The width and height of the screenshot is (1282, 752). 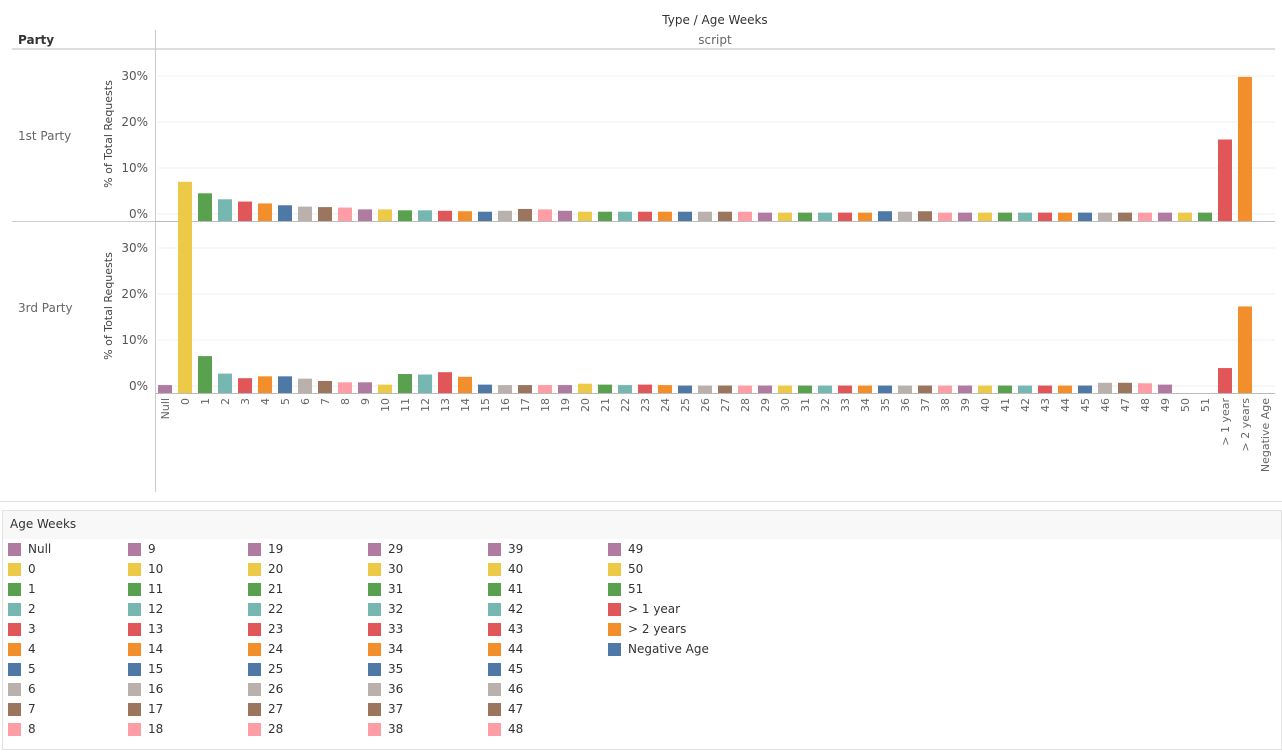 What do you see at coordinates (265, 729) in the screenshot?
I see `legend-item: 28` at bounding box center [265, 729].